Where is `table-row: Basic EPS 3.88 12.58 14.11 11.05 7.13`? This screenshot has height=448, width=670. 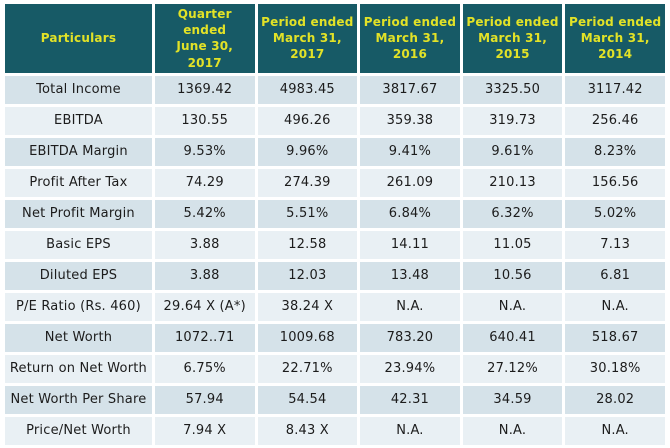
table-row: Basic EPS 3.88 12.58 14.11 11.05 7.13 is located at coordinates (335, 244).